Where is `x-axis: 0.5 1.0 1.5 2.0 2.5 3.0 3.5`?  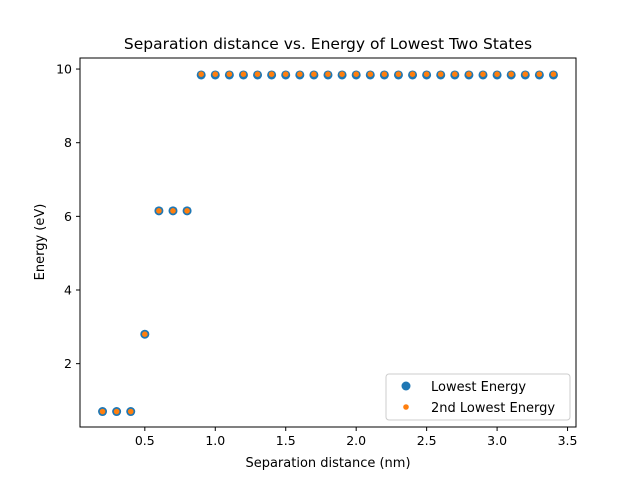 x-axis: 0.5 1.0 1.5 2.0 2.5 3.0 3.5 is located at coordinates (356, 437).